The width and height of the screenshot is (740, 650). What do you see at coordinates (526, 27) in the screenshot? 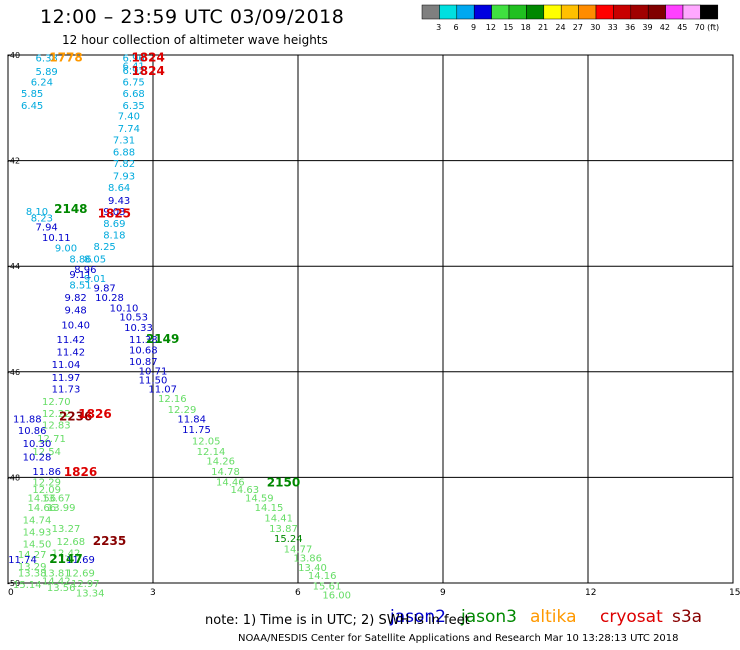
I see `colorbar-label: 18` at bounding box center [526, 27].